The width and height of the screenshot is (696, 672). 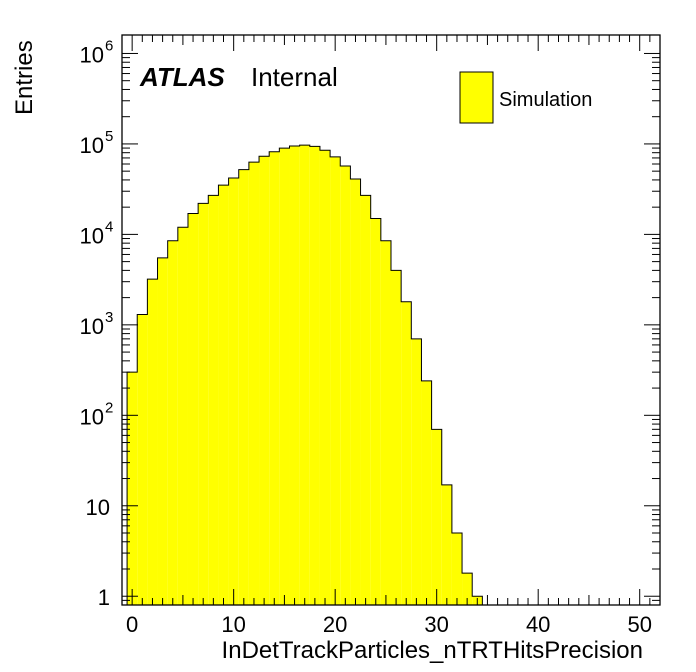 What do you see at coordinates (182, 77) in the screenshot?
I see `atlas-label: ATLAS` at bounding box center [182, 77].